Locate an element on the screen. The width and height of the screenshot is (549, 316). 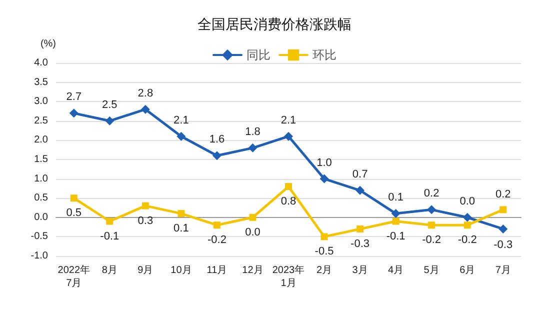
data-label: 1.0 is located at coordinates (324, 162).